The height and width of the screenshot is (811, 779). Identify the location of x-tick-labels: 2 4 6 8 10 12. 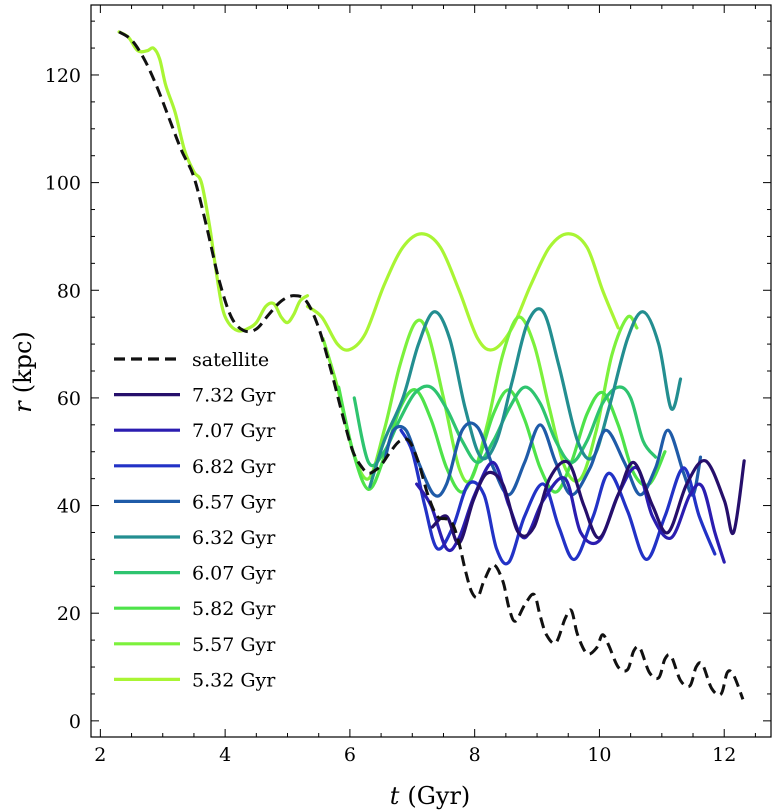
(415, 755).